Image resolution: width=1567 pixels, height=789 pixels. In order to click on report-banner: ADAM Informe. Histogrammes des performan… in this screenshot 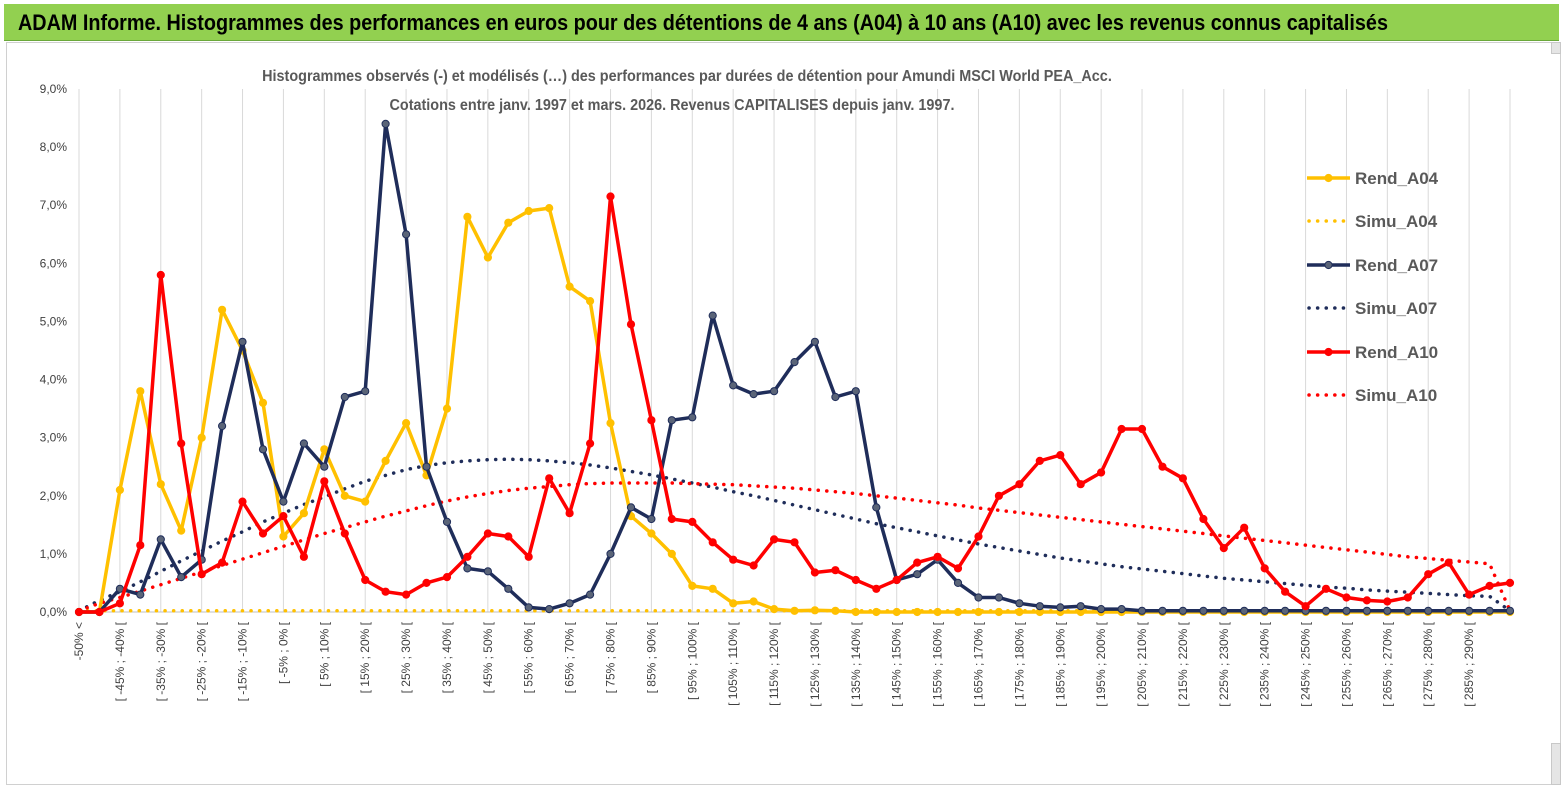, I will do `click(781, 22)`.